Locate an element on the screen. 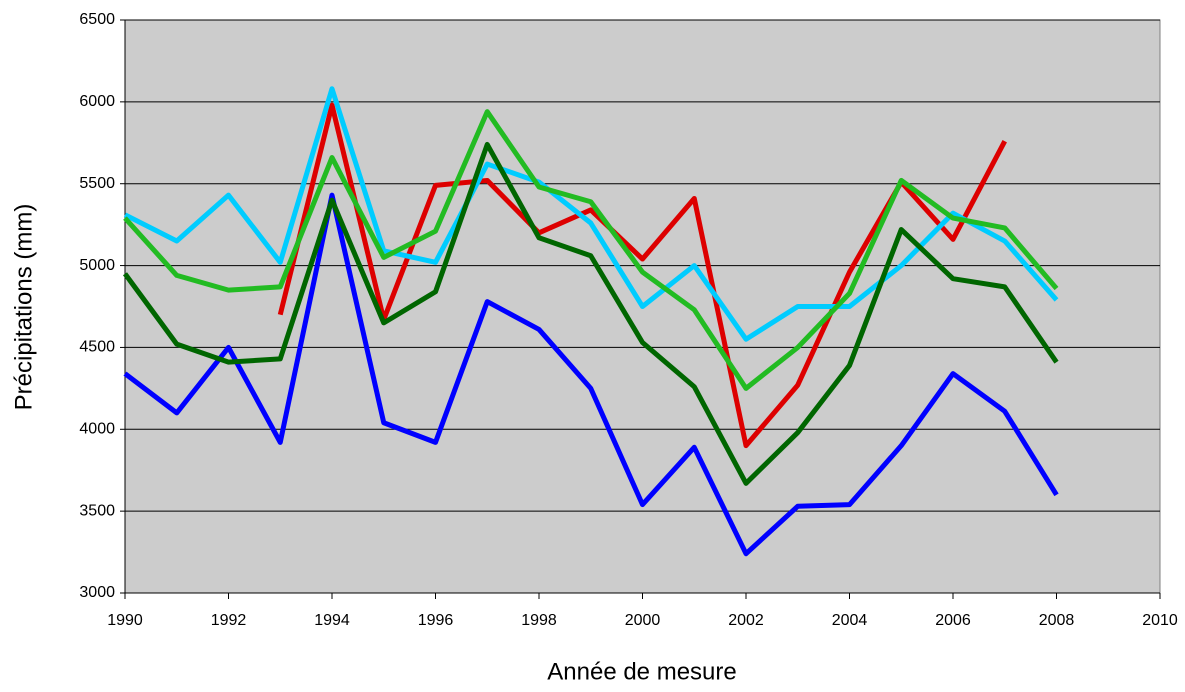 This screenshot has width=1185, height=692. x-tick-label: 2010 is located at coordinates (1160, 620).